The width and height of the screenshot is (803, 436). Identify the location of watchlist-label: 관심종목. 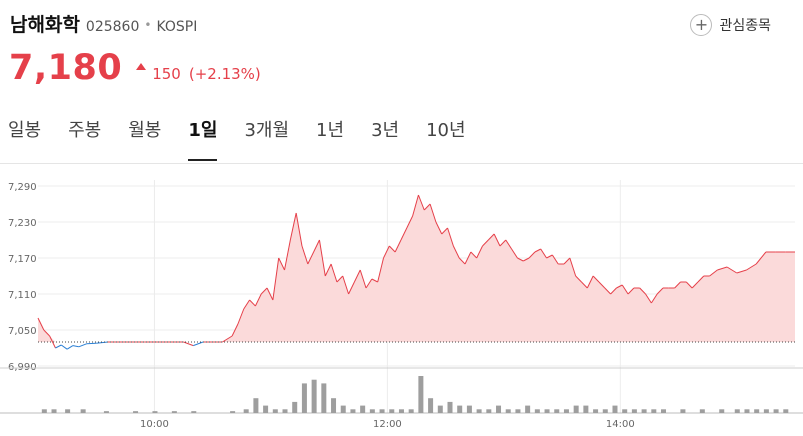
(745, 26).